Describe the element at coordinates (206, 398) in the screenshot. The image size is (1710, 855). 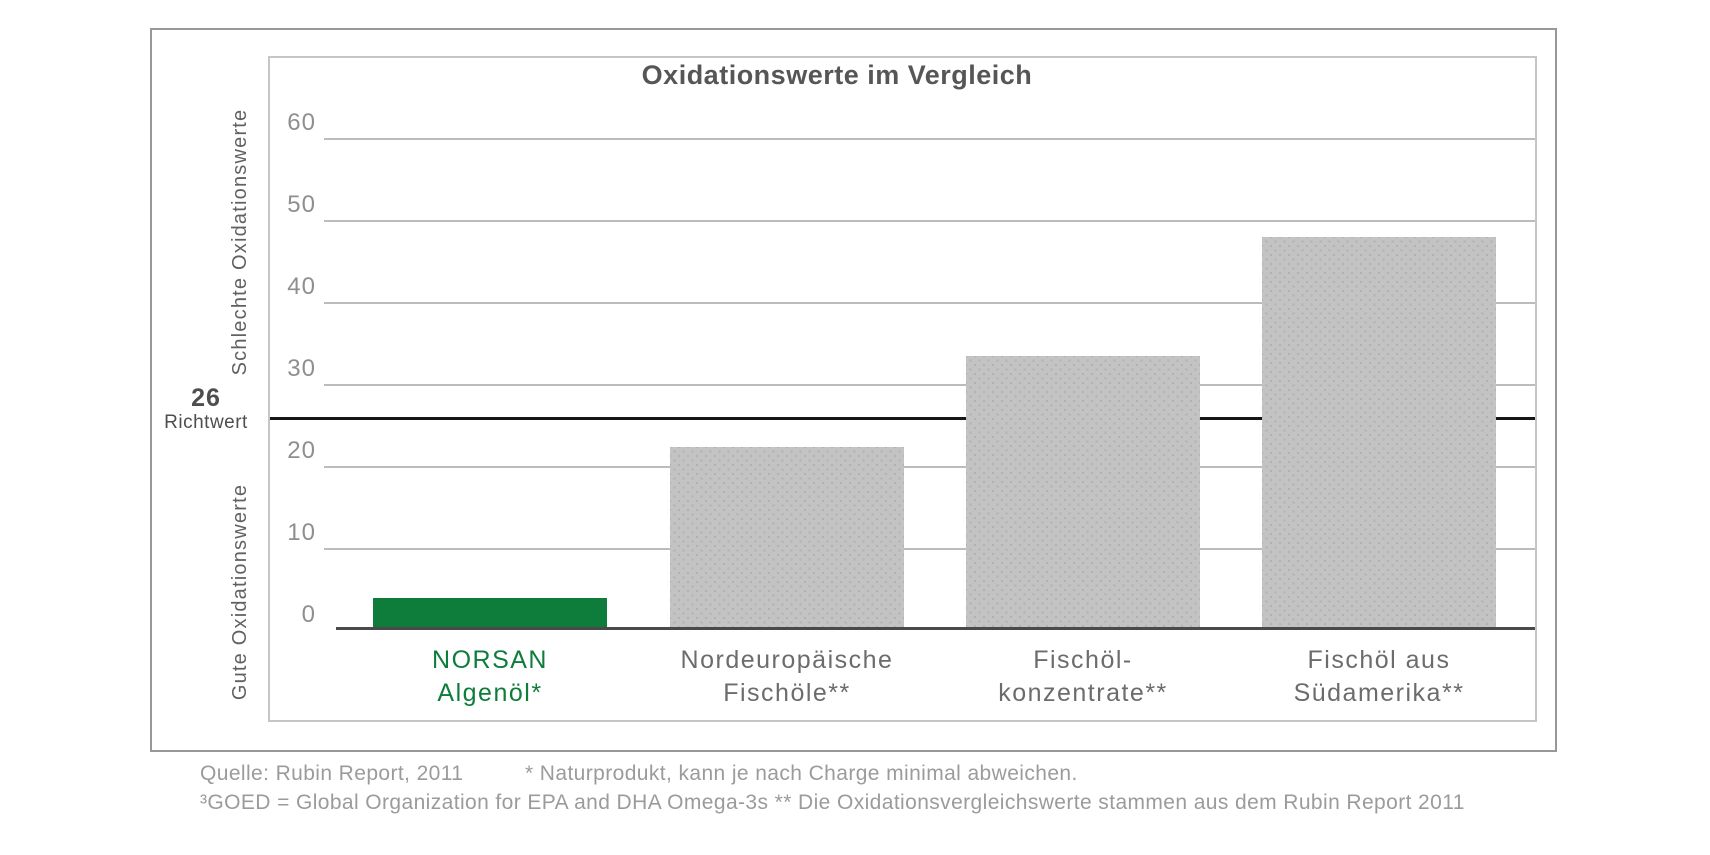
I see `reference-value: 26` at that location.